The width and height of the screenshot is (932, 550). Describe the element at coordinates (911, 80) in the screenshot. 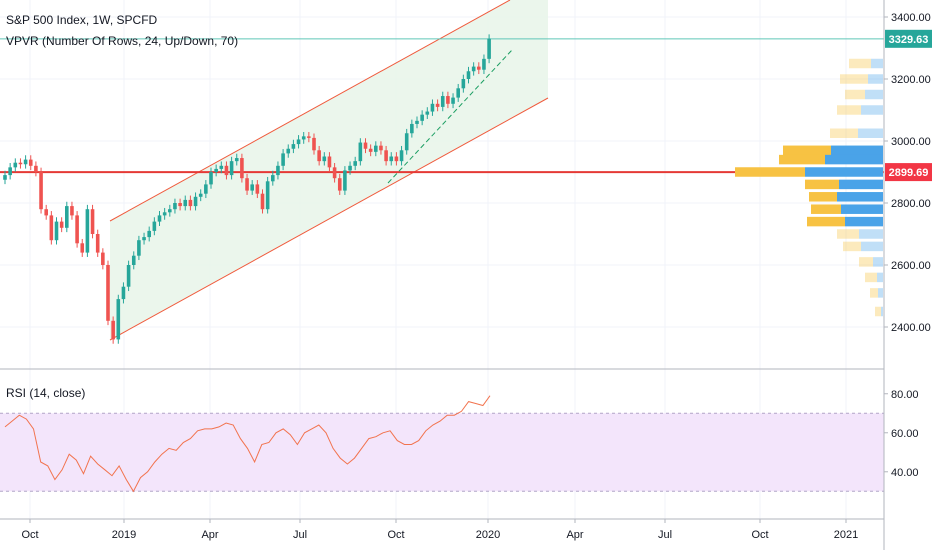

I see `y-tick-label: 3200.00` at that location.